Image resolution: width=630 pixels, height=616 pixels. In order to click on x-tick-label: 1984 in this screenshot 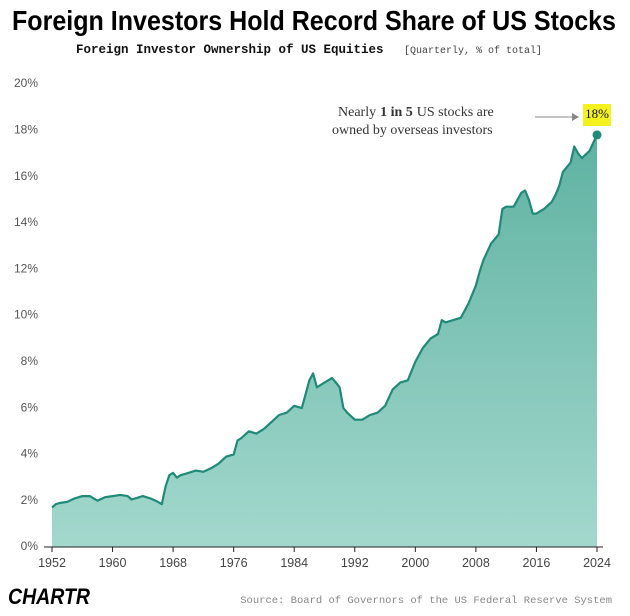, I will do `click(294, 563)`.